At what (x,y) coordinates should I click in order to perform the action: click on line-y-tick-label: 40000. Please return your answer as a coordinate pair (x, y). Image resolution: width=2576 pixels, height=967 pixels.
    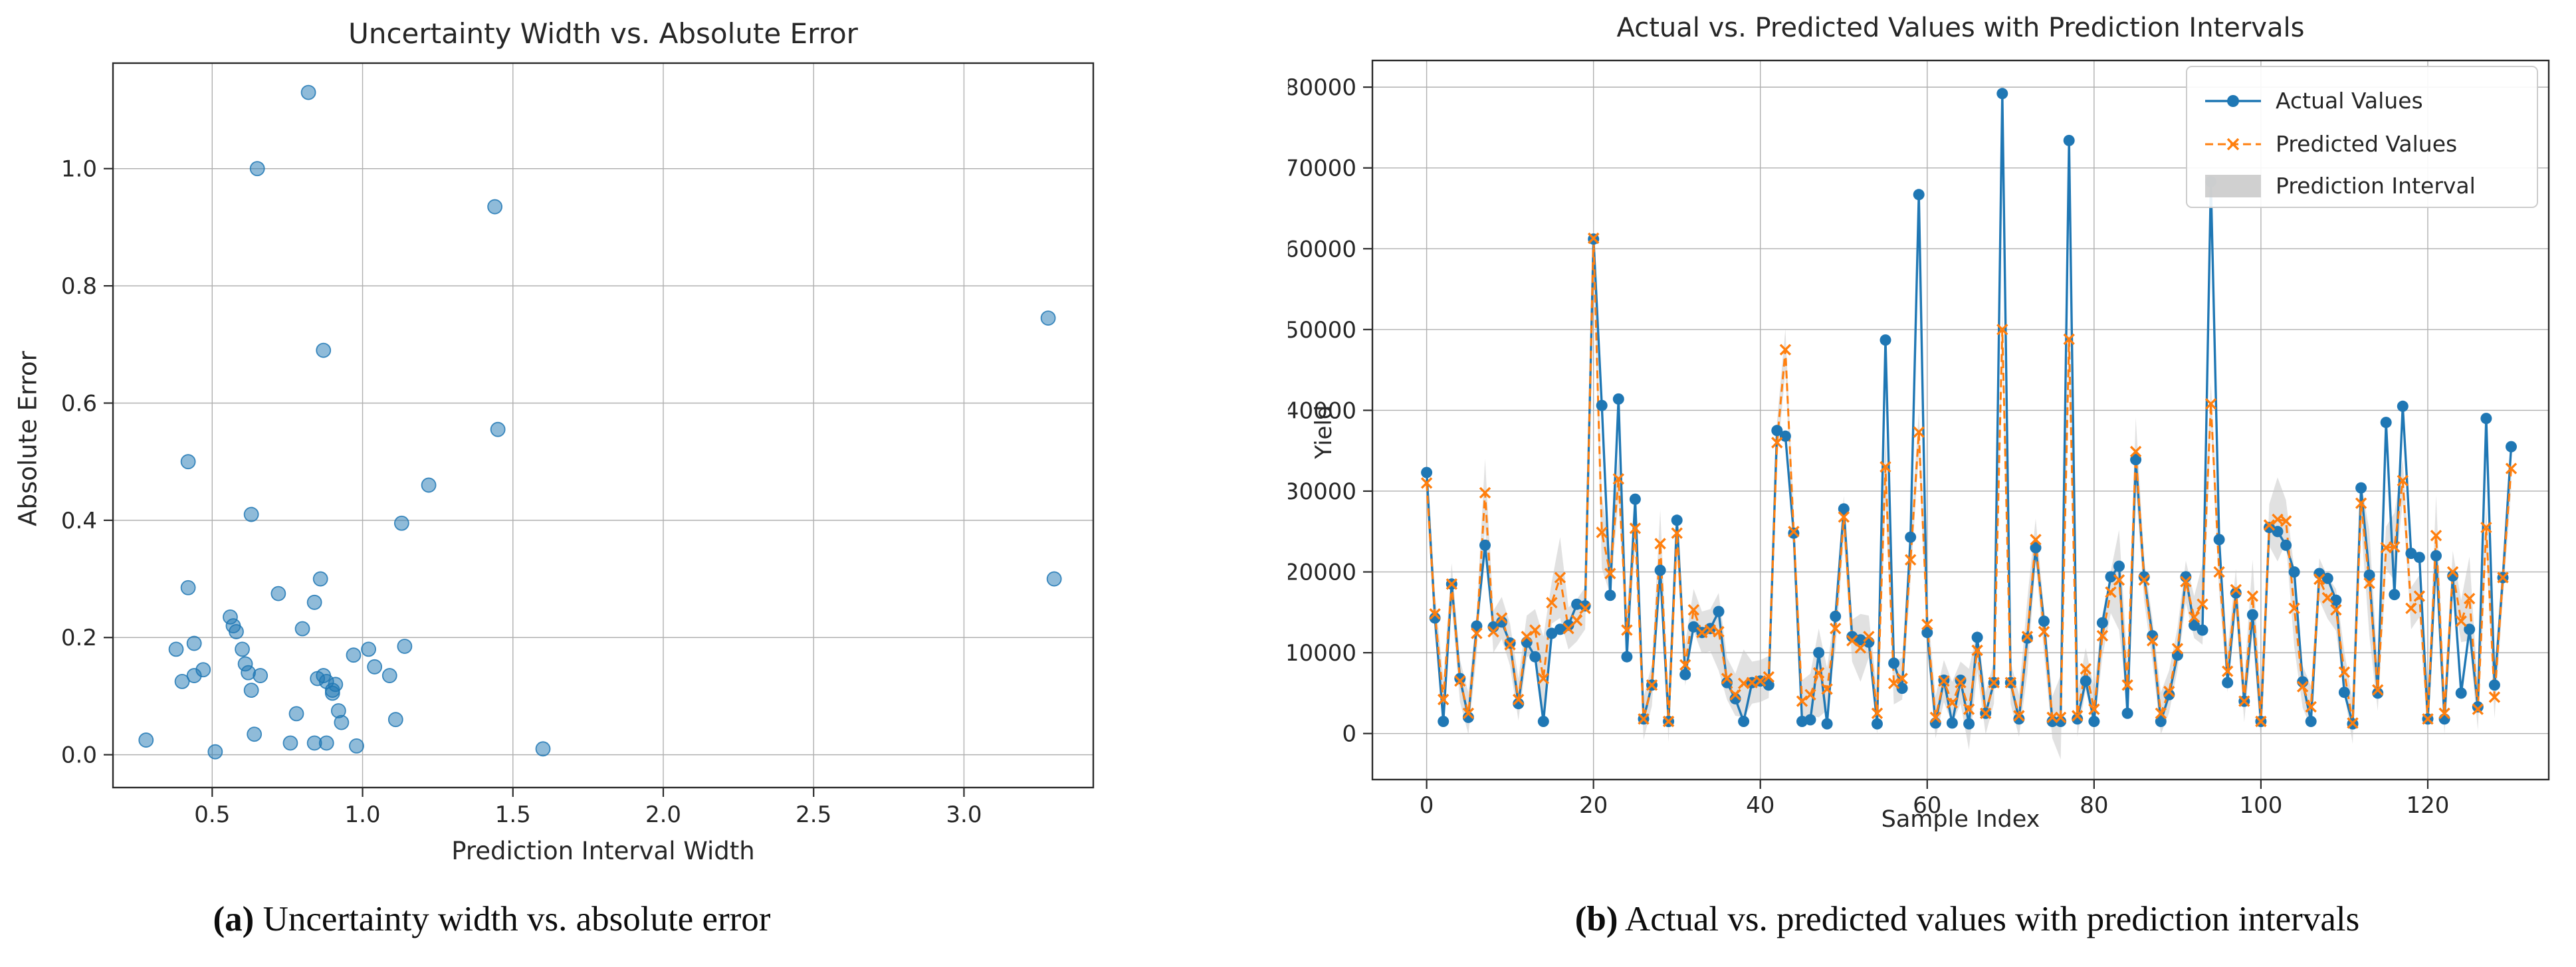
    Looking at the image, I should click on (1322, 410).